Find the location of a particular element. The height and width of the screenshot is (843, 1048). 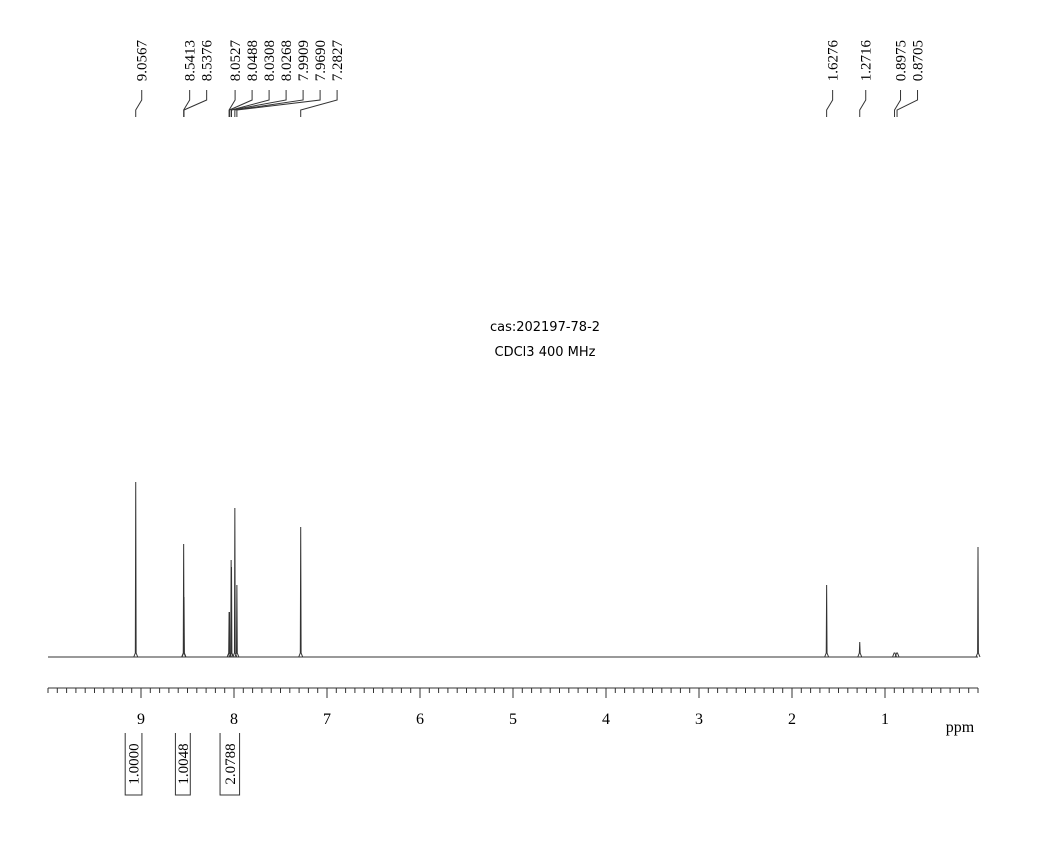

peak-label: 8.0527 is located at coordinates (236, 61).